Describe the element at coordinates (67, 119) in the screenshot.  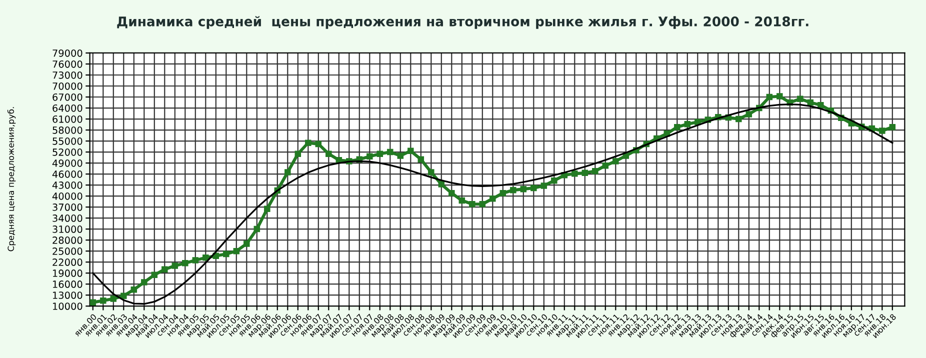
I see `y-tick-label: 61000` at that location.